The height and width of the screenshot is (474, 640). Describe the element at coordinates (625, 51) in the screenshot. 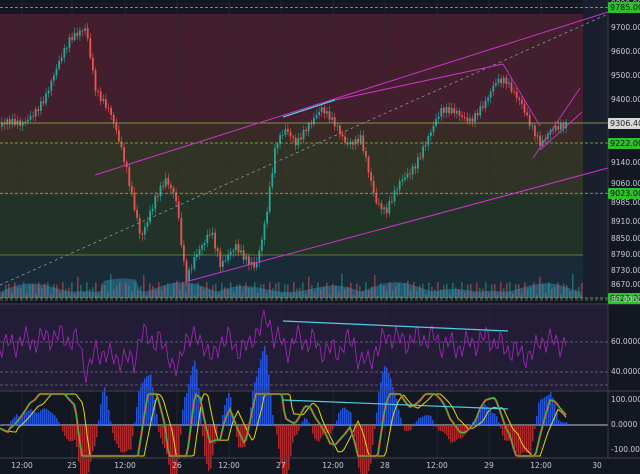

I see `price-tick: 9600.00` at that location.